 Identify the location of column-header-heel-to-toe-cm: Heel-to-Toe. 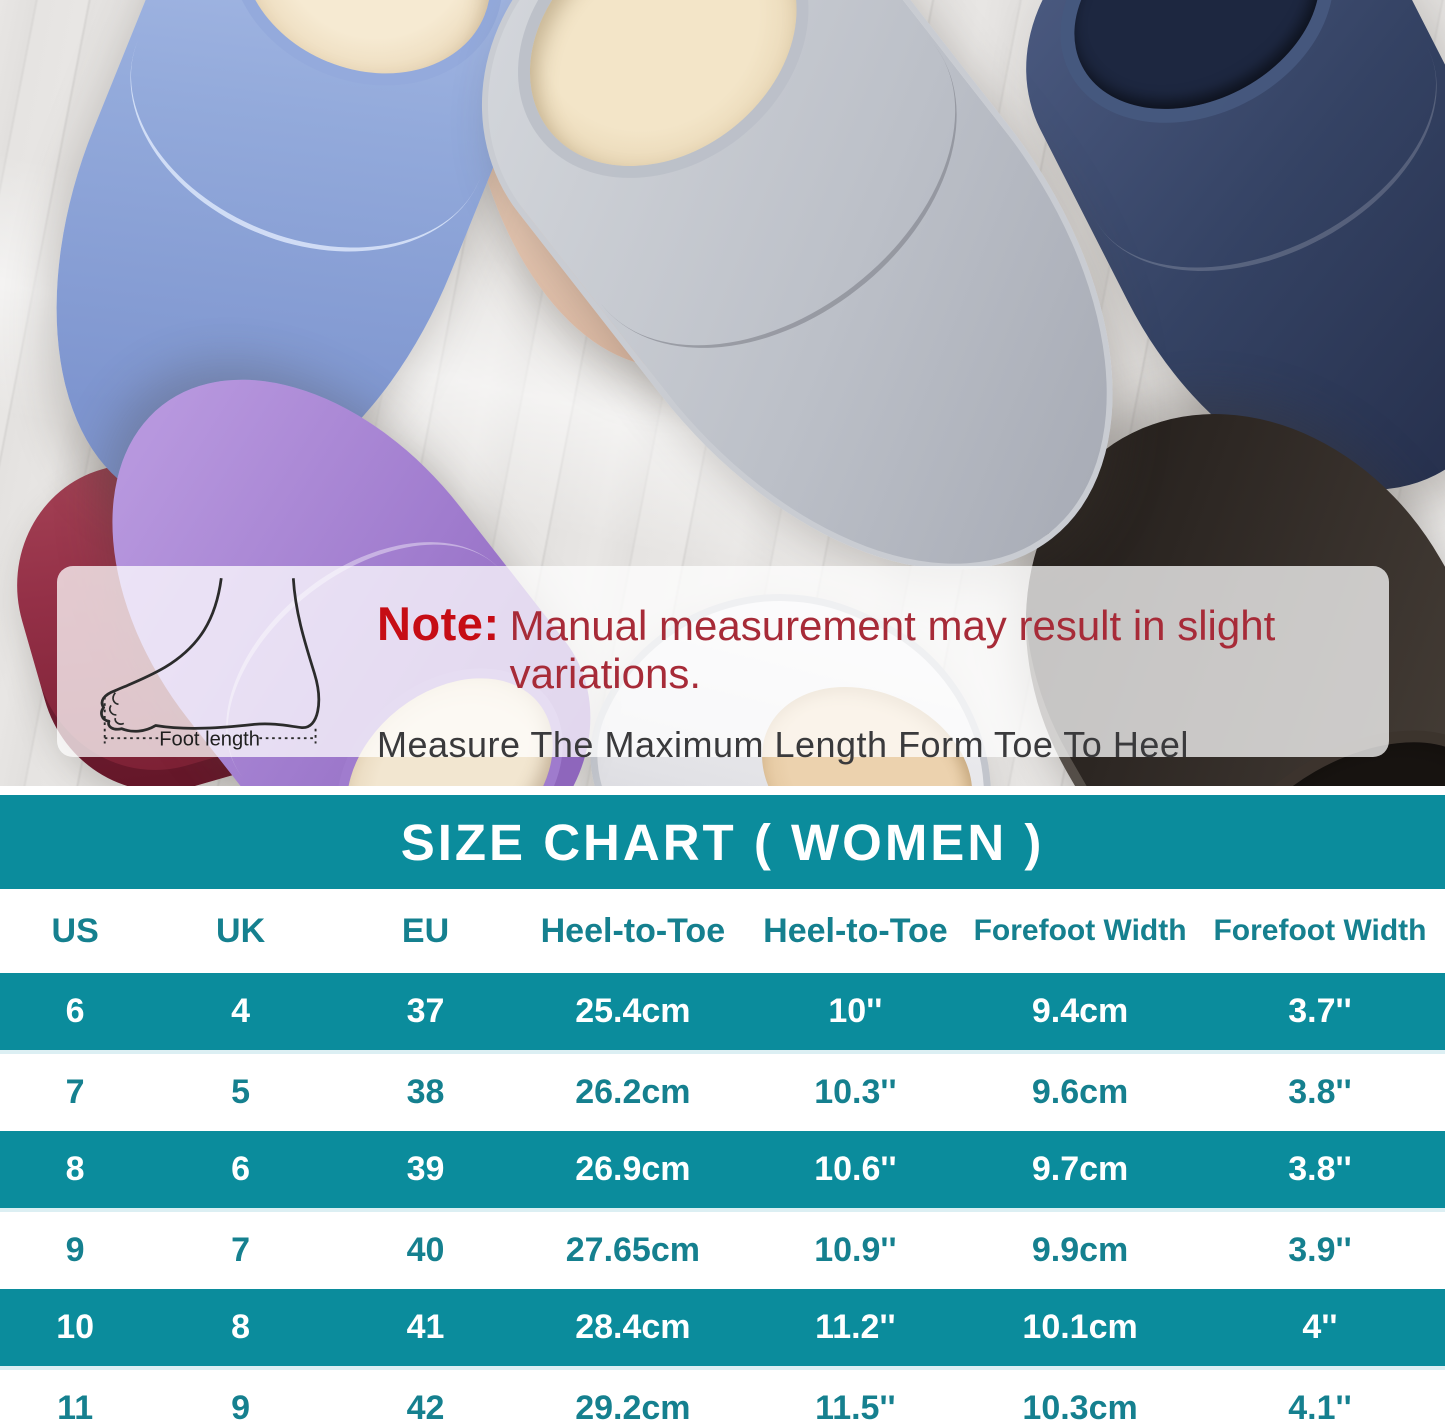
(633, 931).